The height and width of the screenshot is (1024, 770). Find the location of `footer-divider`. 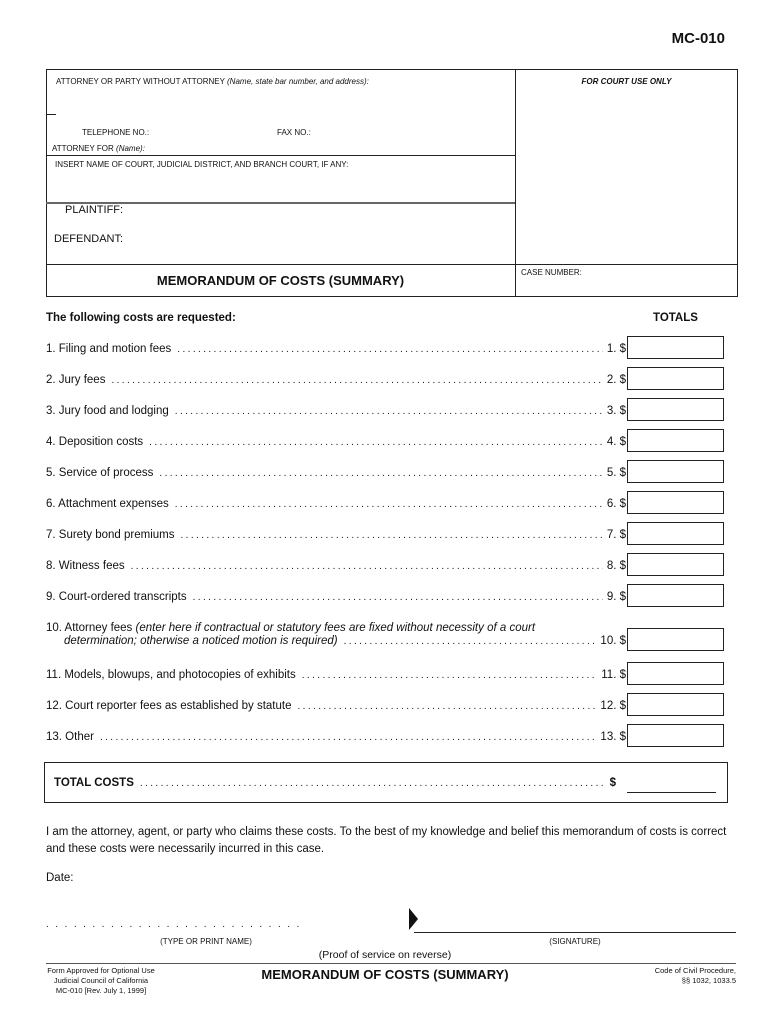

footer-divider is located at coordinates (391, 963).